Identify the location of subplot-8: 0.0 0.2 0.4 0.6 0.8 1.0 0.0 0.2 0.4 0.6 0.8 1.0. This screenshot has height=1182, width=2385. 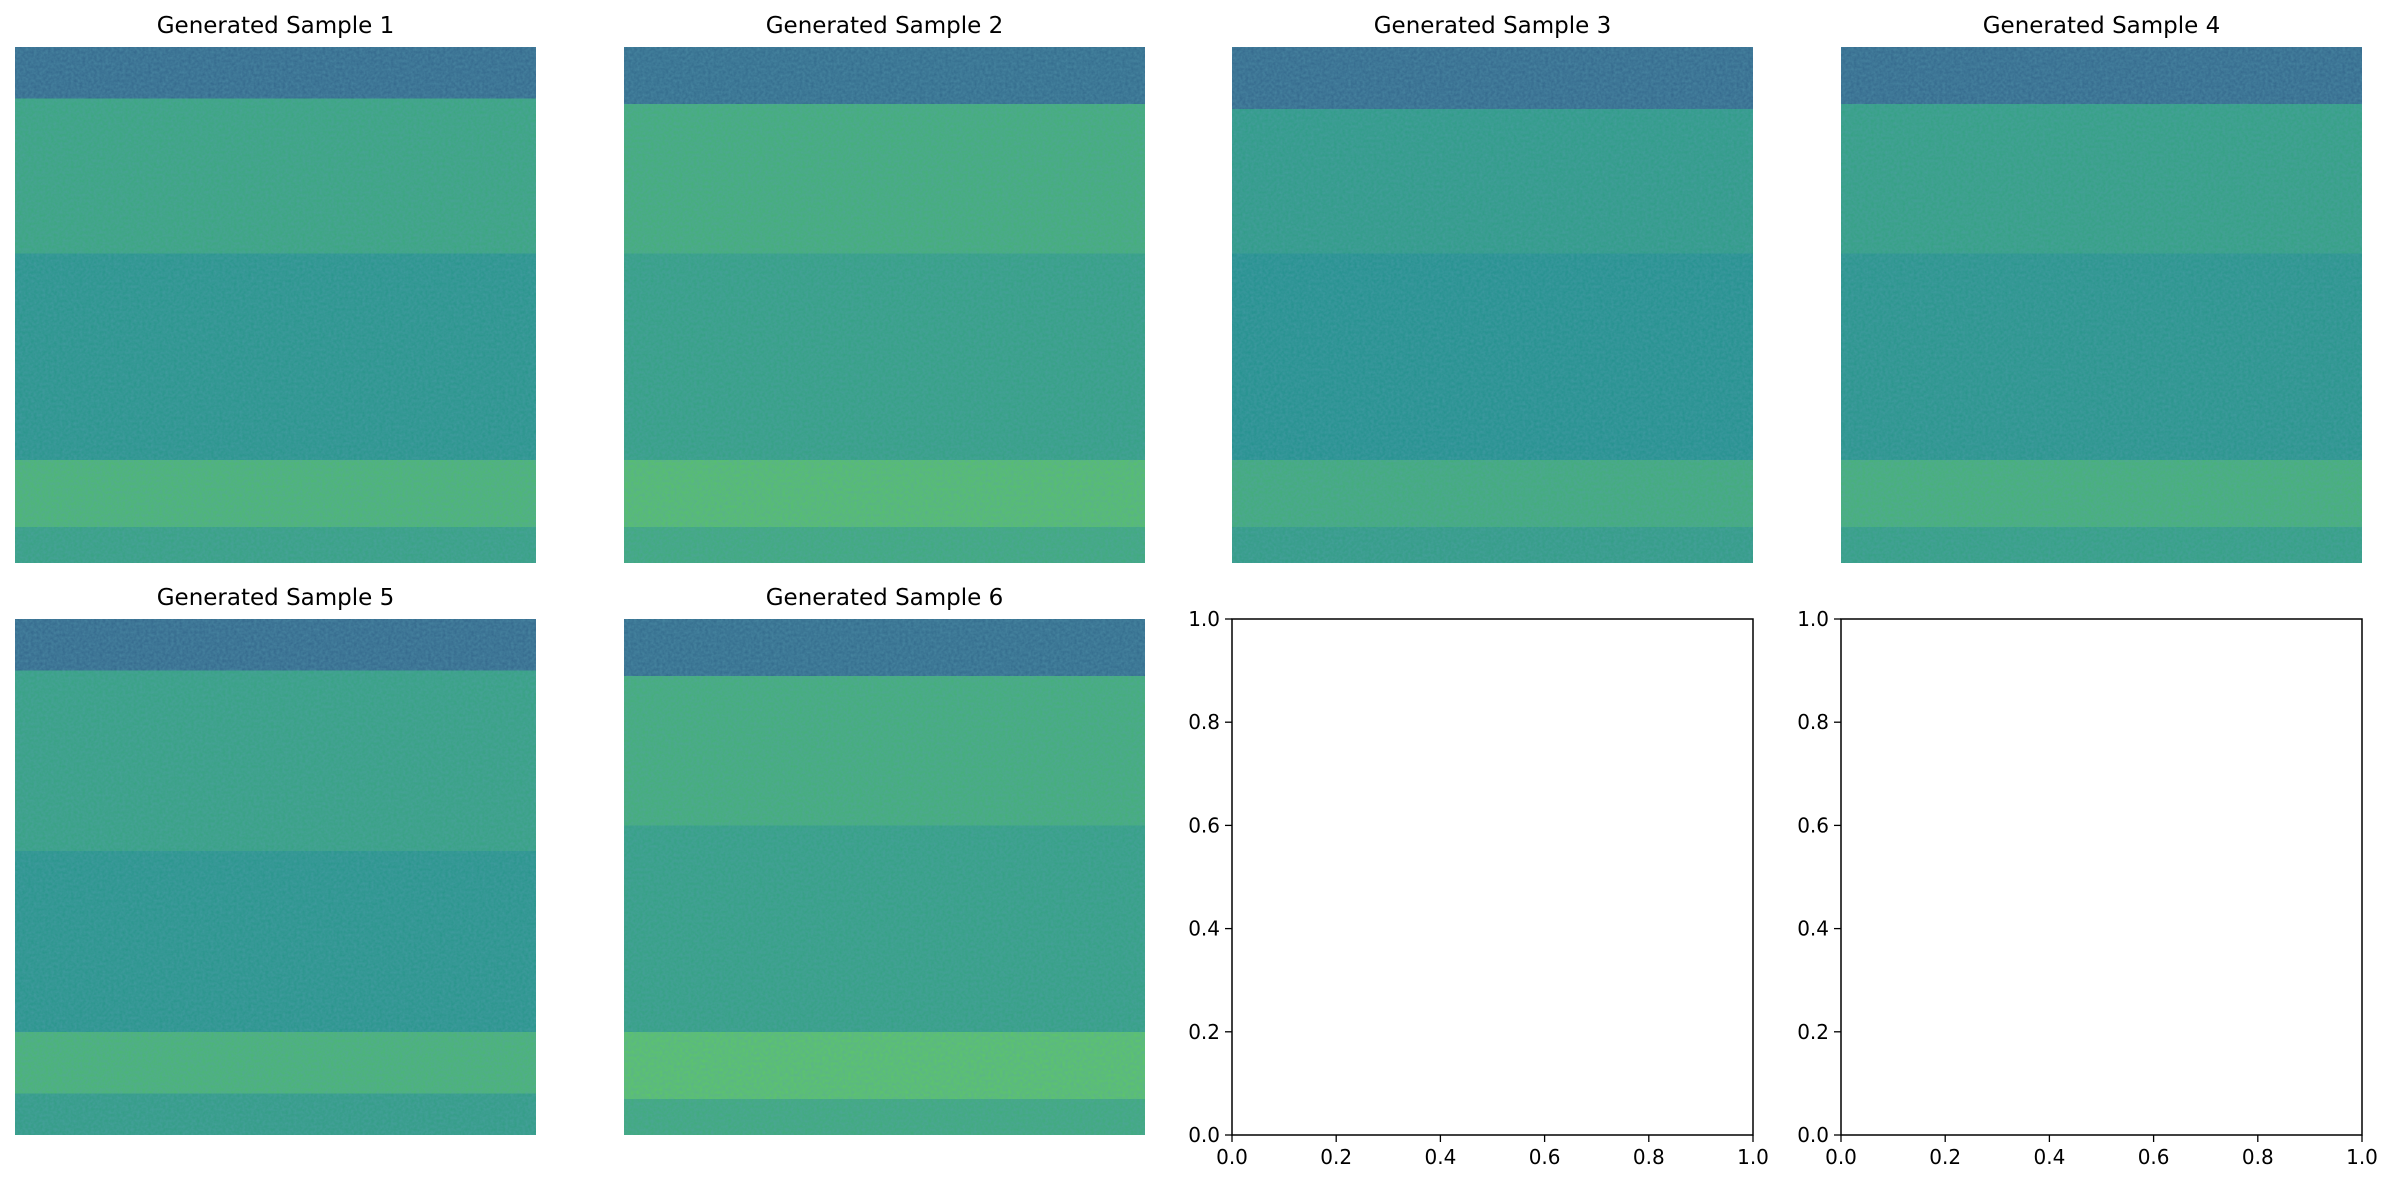
(2087, 888).